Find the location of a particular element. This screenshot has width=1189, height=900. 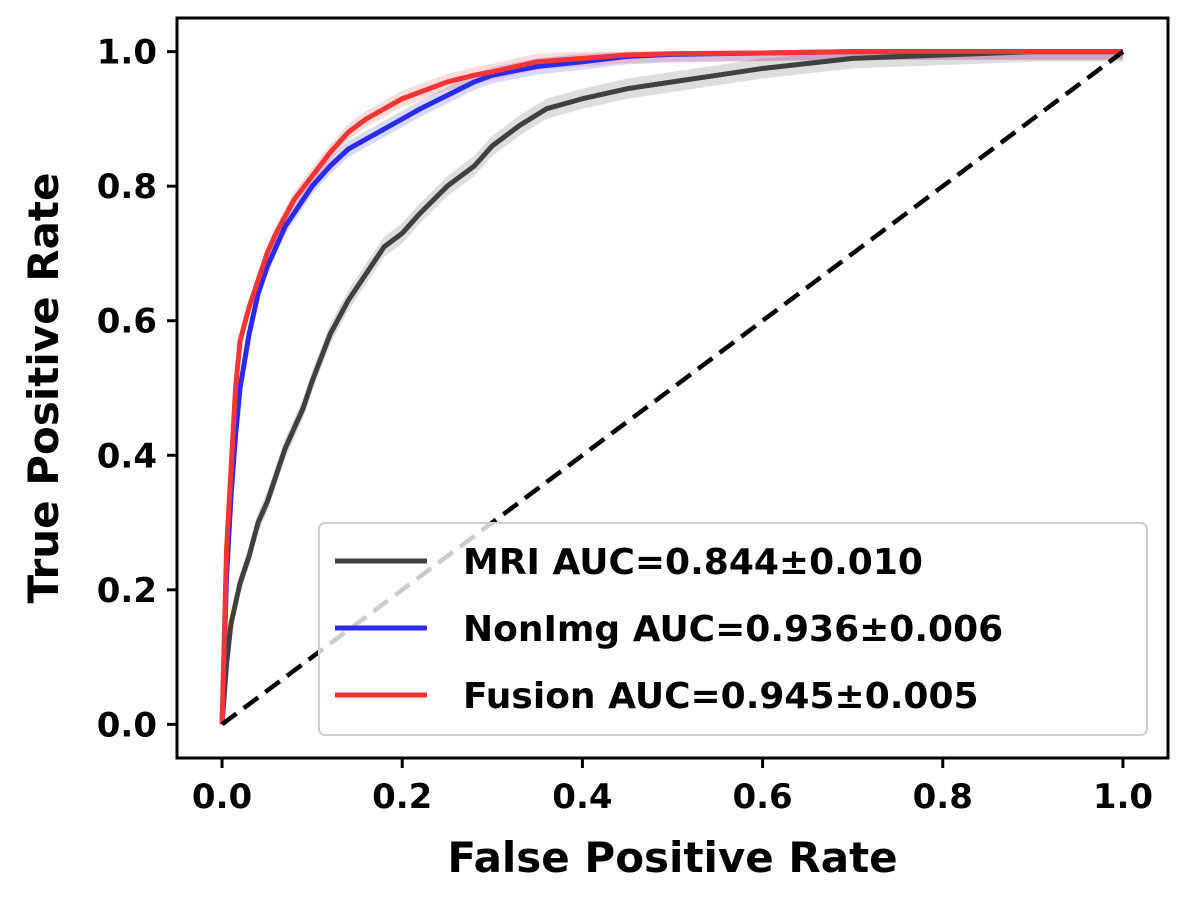

x-axis-label: False Positive Rate is located at coordinates (672, 857).